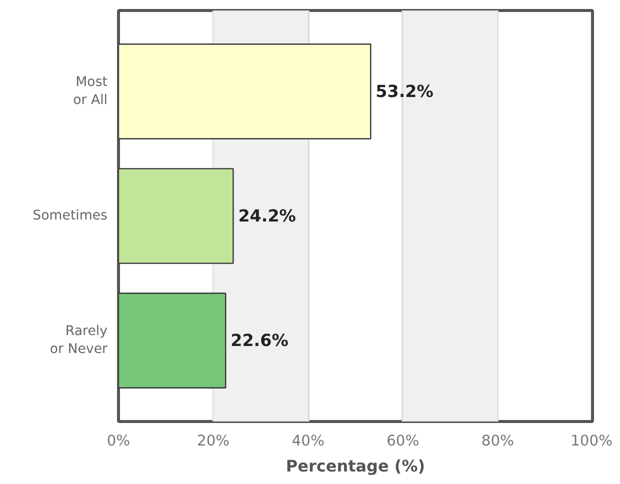  I want to click on x-tick-label: 20%, so click(213, 441).